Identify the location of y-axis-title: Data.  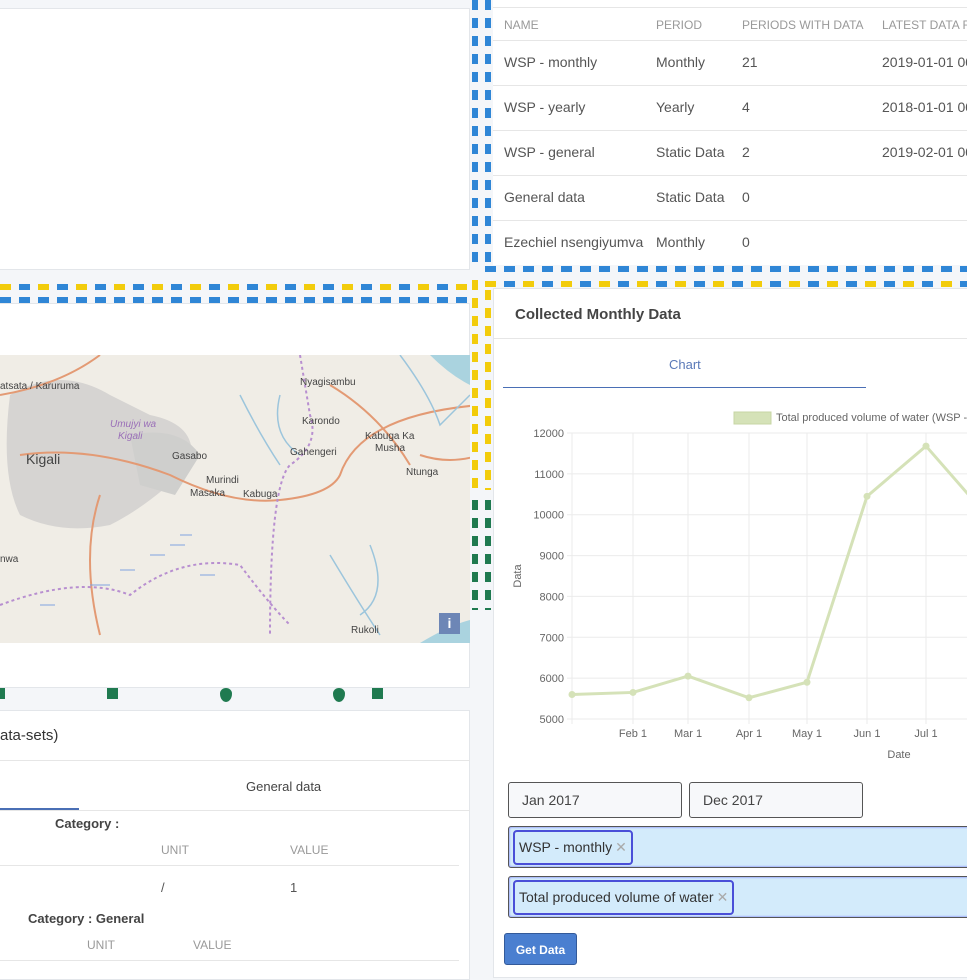
(518, 576).